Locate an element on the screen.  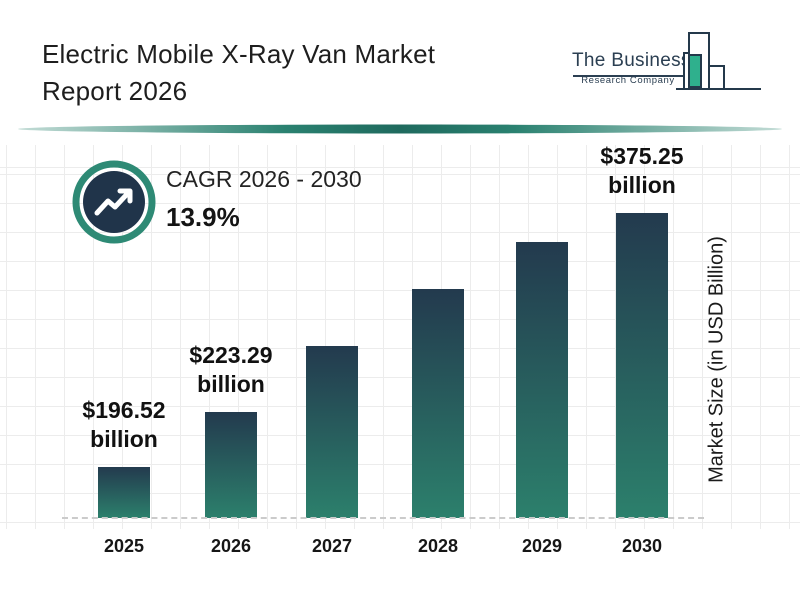
bar-value-label-2030: $375.25 billion is located at coordinates (642, 170).